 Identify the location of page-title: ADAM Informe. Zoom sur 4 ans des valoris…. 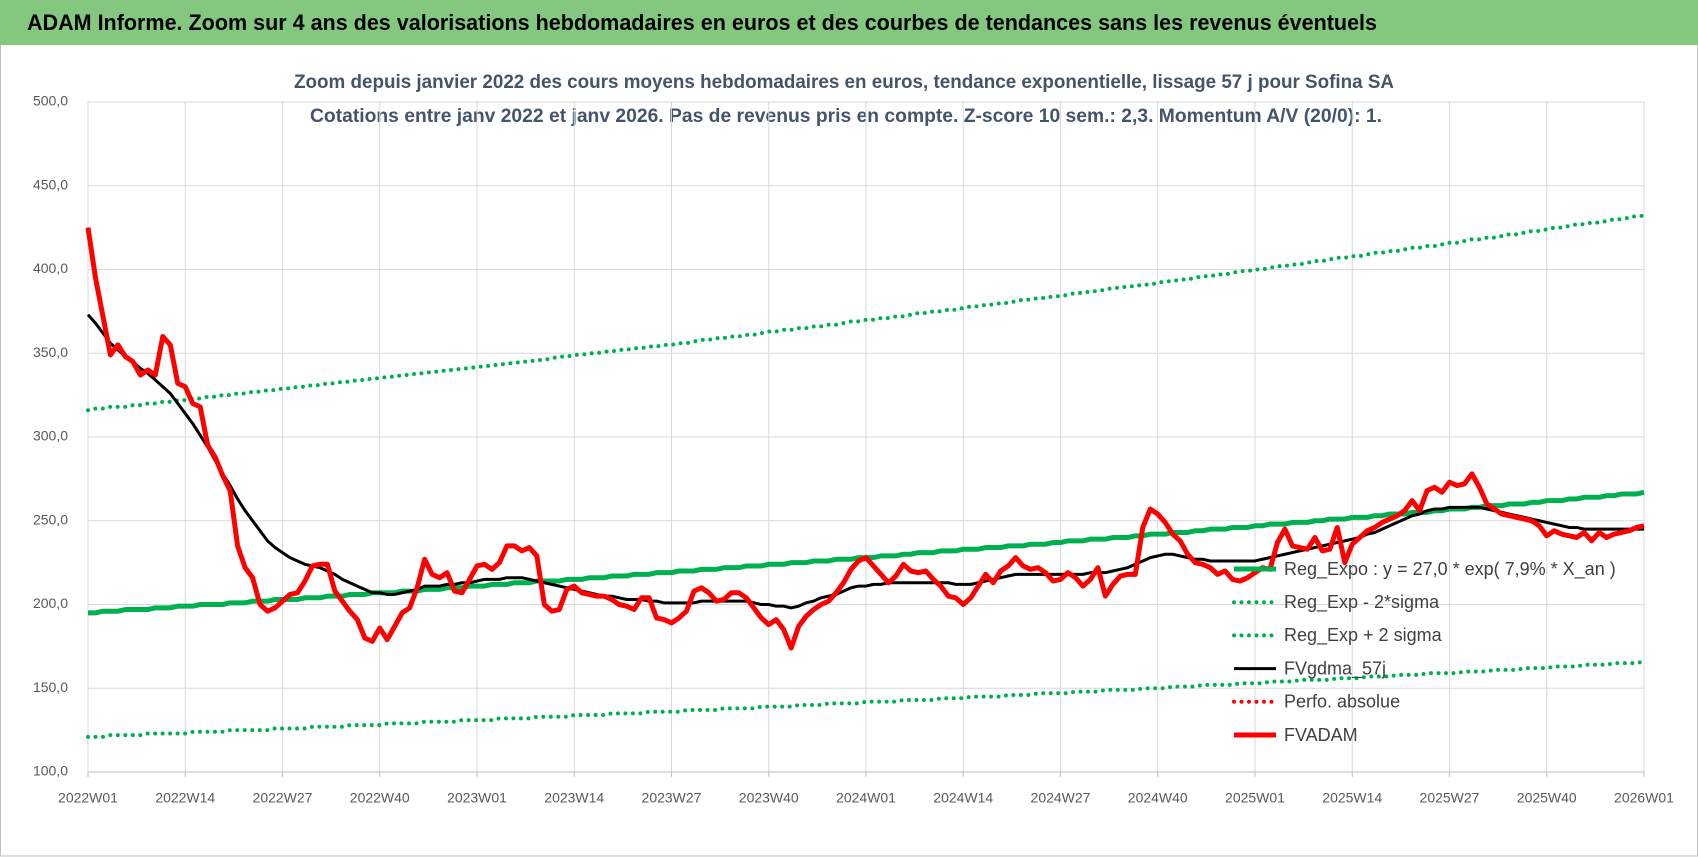
(702, 22).